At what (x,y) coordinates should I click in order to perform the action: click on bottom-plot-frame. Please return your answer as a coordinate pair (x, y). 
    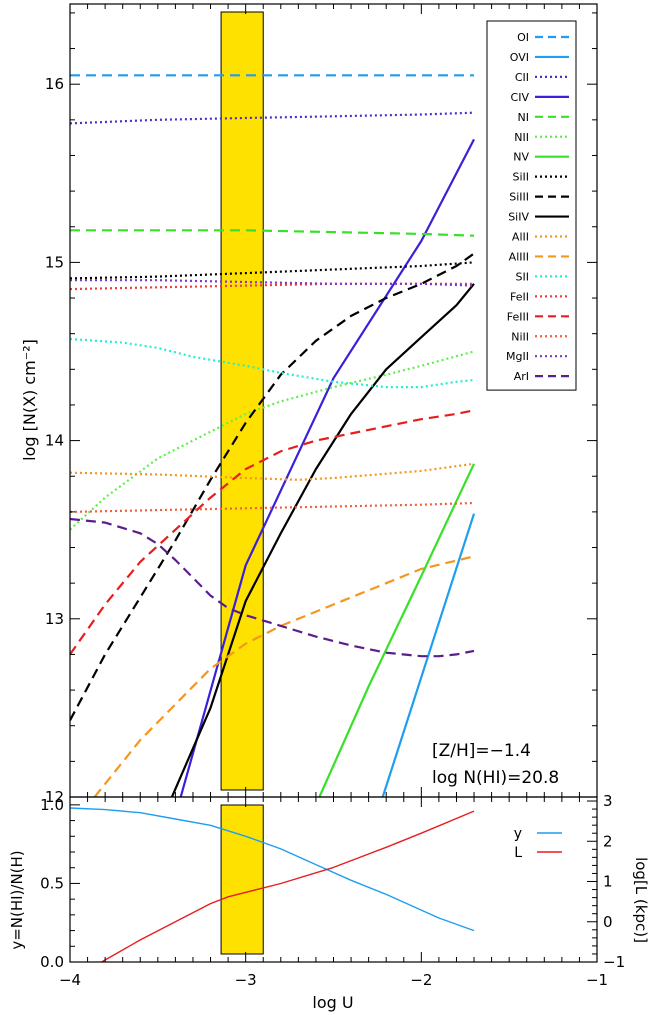
    Looking at the image, I should click on (333, 879).